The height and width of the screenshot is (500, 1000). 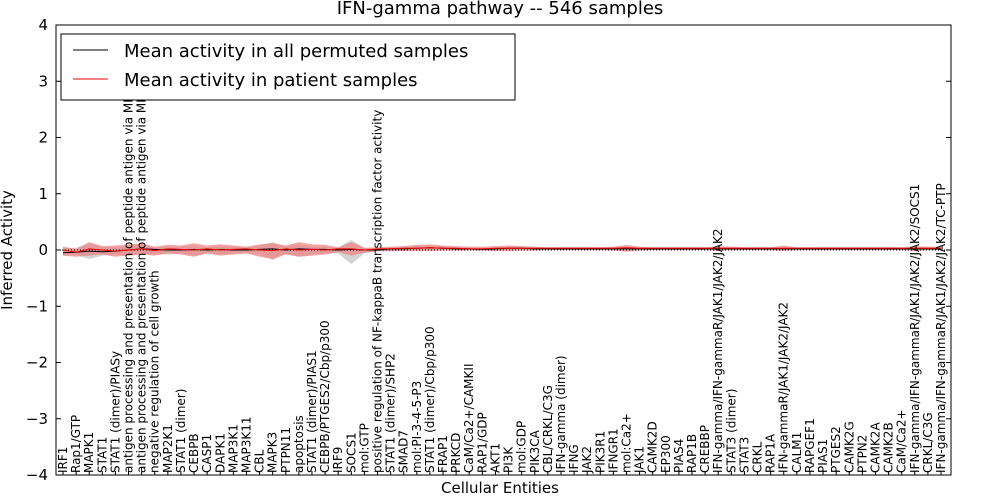 What do you see at coordinates (155, 371) in the screenshot?
I see `category-label: negative regulation of cell growth` at bounding box center [155, 371].